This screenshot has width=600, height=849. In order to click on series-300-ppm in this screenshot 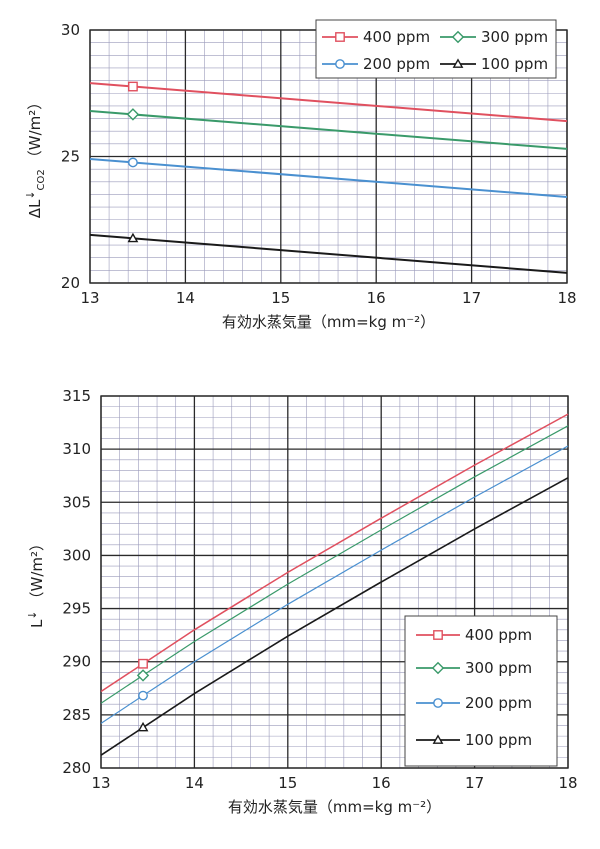, I will do `click(328, 129)`.